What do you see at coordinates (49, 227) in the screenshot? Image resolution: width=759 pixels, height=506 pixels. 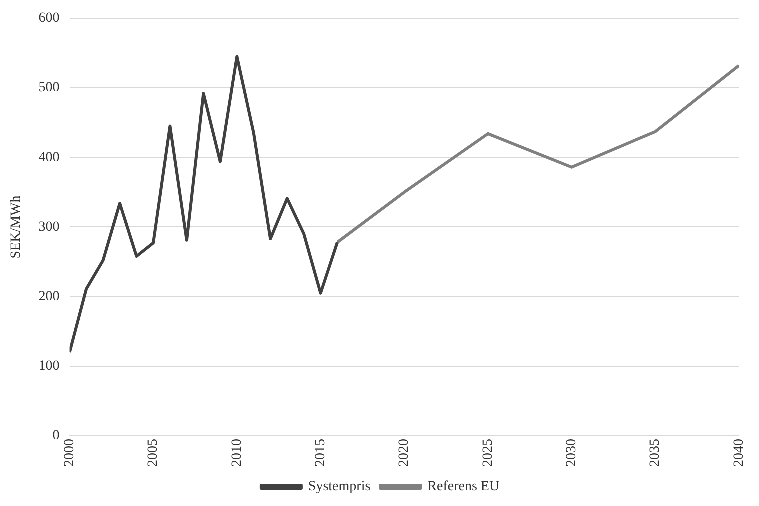 I see `y-tick-label: 300` at bounding box center [49, 227].